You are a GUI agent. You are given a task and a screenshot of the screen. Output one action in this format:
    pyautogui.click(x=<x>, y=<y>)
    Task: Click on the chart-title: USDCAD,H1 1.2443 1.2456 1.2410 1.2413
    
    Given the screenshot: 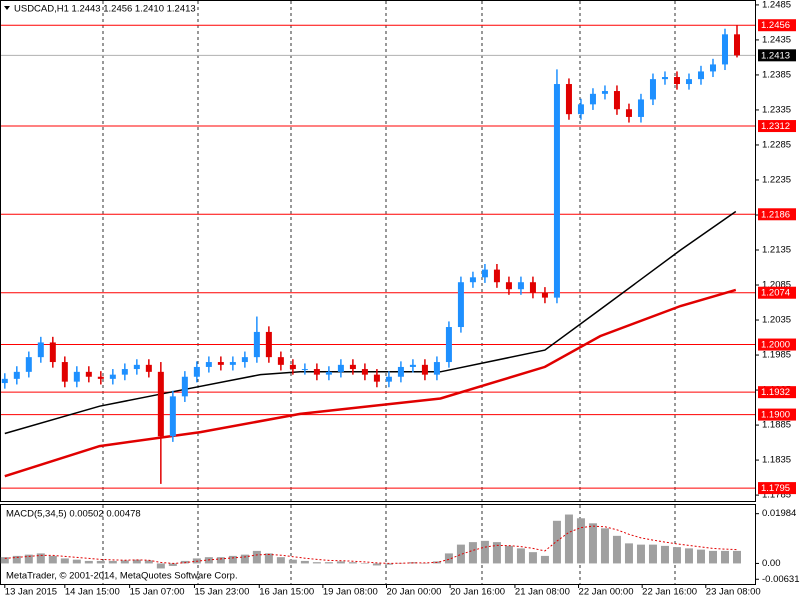 What is the action you would take?
    pyautogui.click(x=105, y=9)
    